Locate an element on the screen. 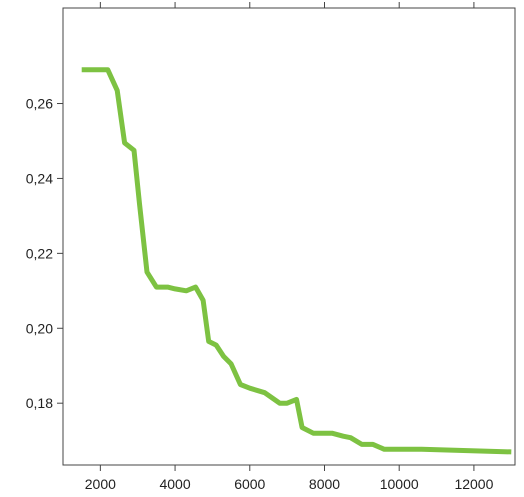 Image resolution: width=524 pixels, height=497 pixels. x-tick-label: 4000 is located at coordinates (174, 484).